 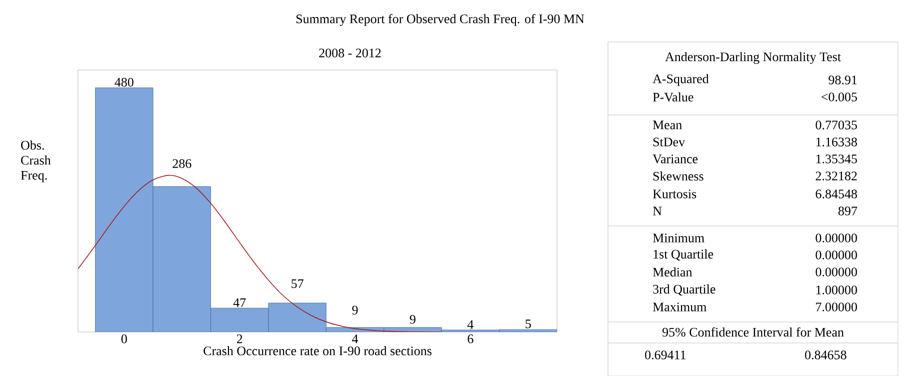 I want to click on x-tick-label: 0, so click(x=124, y=339).